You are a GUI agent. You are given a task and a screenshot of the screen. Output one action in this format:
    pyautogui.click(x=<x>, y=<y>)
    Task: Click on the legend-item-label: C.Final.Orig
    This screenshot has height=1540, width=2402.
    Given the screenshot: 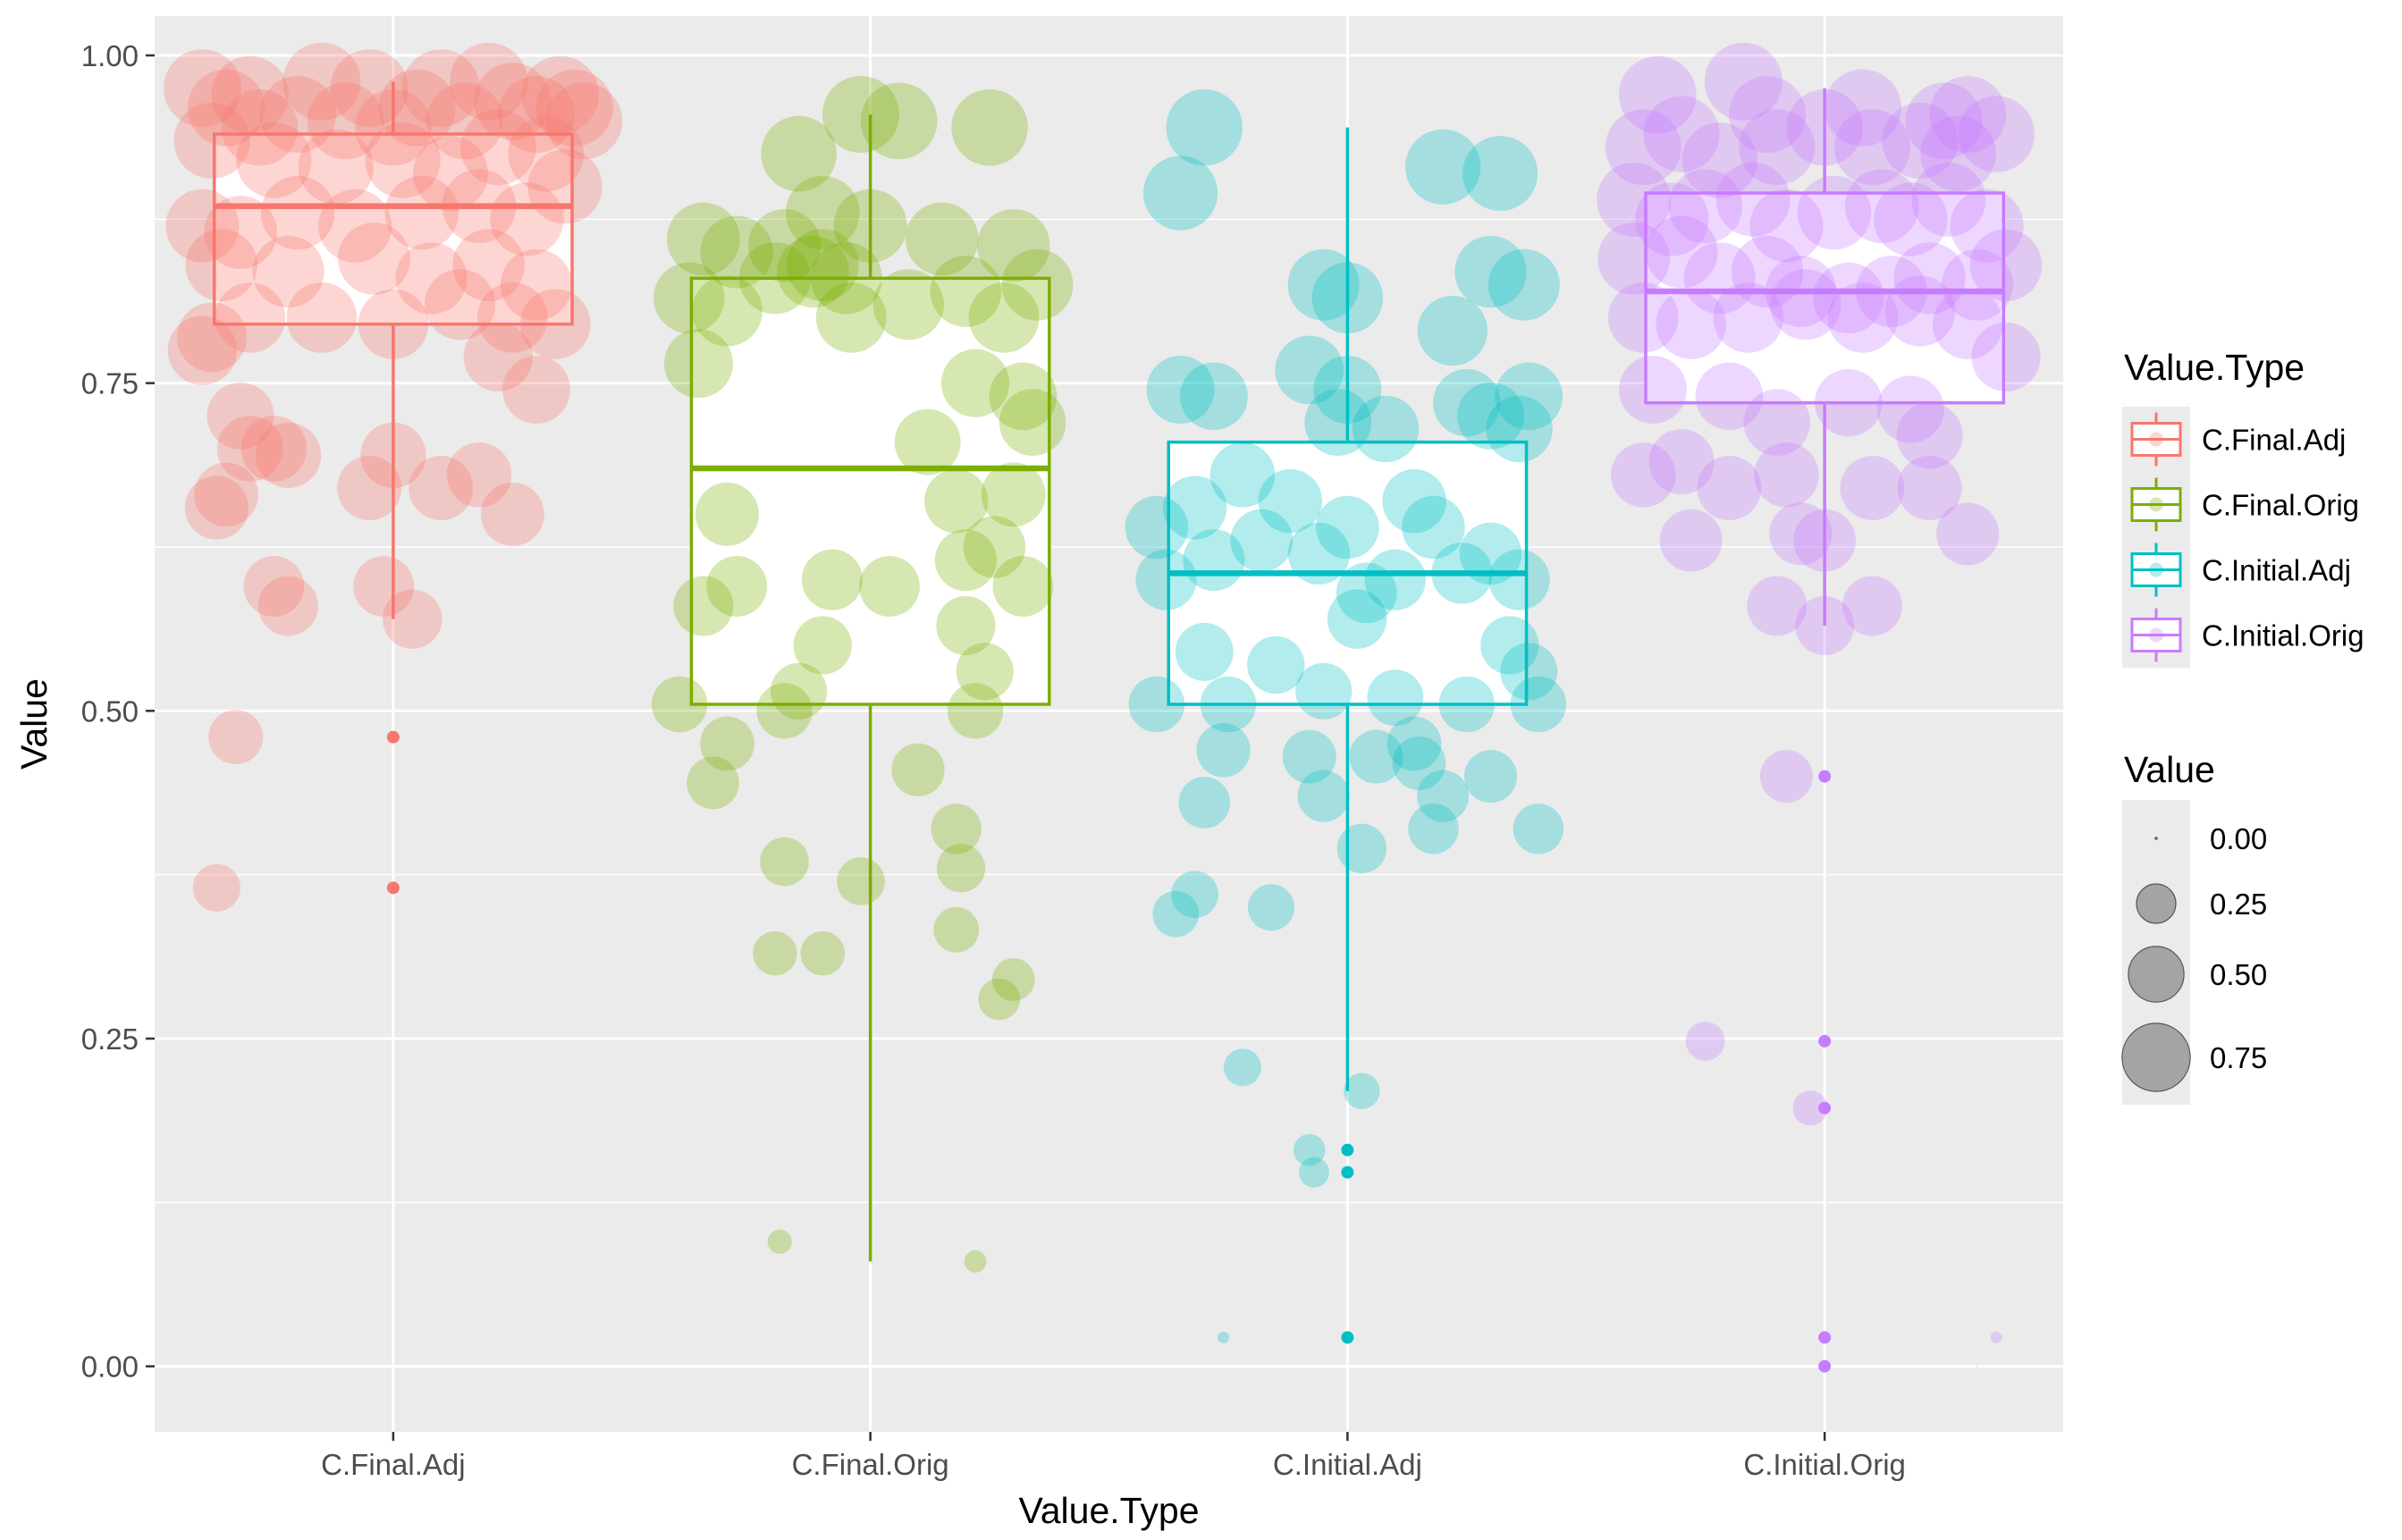 What is the action you would take?
    pyautogui.click(x=2280, y=505)
    